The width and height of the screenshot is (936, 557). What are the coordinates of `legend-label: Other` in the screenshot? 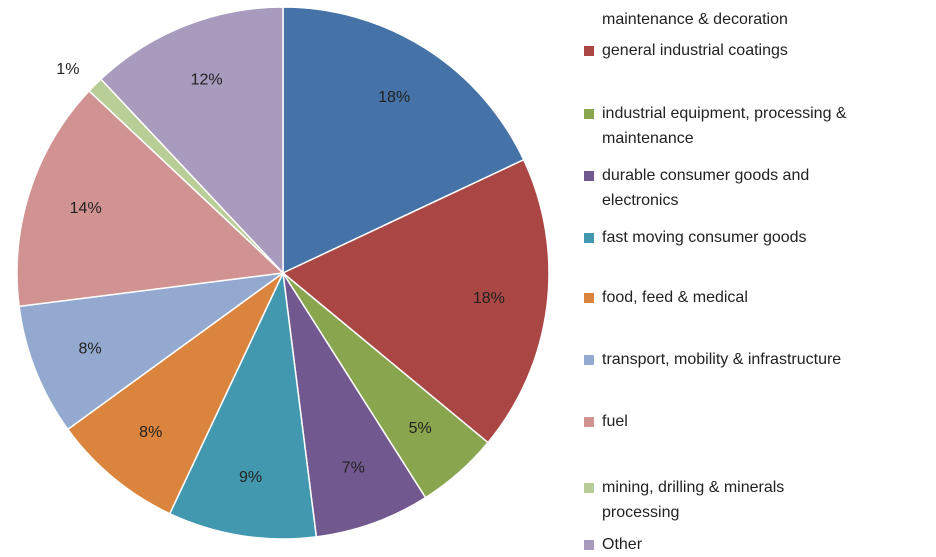 It's located at (622, 544).